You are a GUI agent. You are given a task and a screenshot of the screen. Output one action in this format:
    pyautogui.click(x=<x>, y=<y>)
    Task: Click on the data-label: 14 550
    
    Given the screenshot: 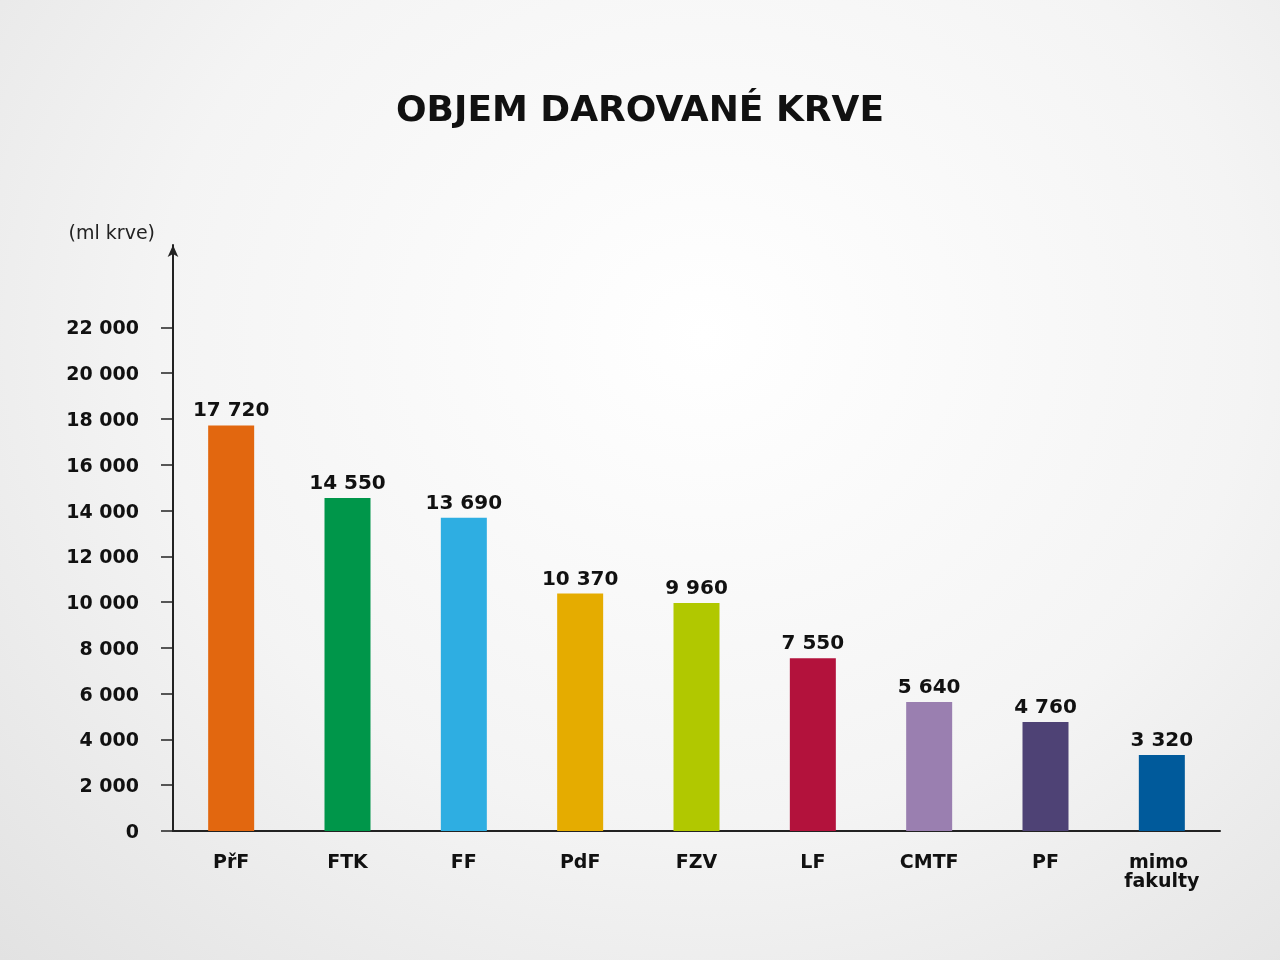 What is the action you would take?
    pyautogui.click(x=347, y=481)
    